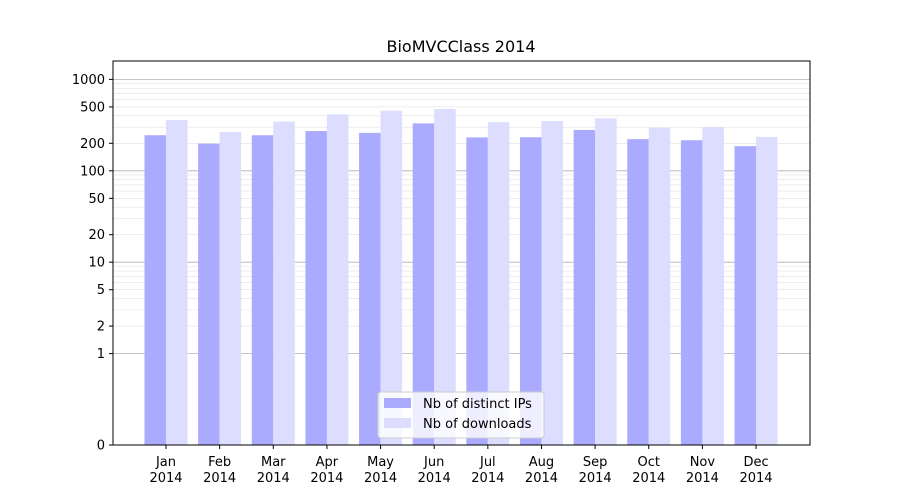  What do you see at coordinates (101, 446) in the screenshot?
I see `y-tick-label: 0` at bounding box center [101, 446].